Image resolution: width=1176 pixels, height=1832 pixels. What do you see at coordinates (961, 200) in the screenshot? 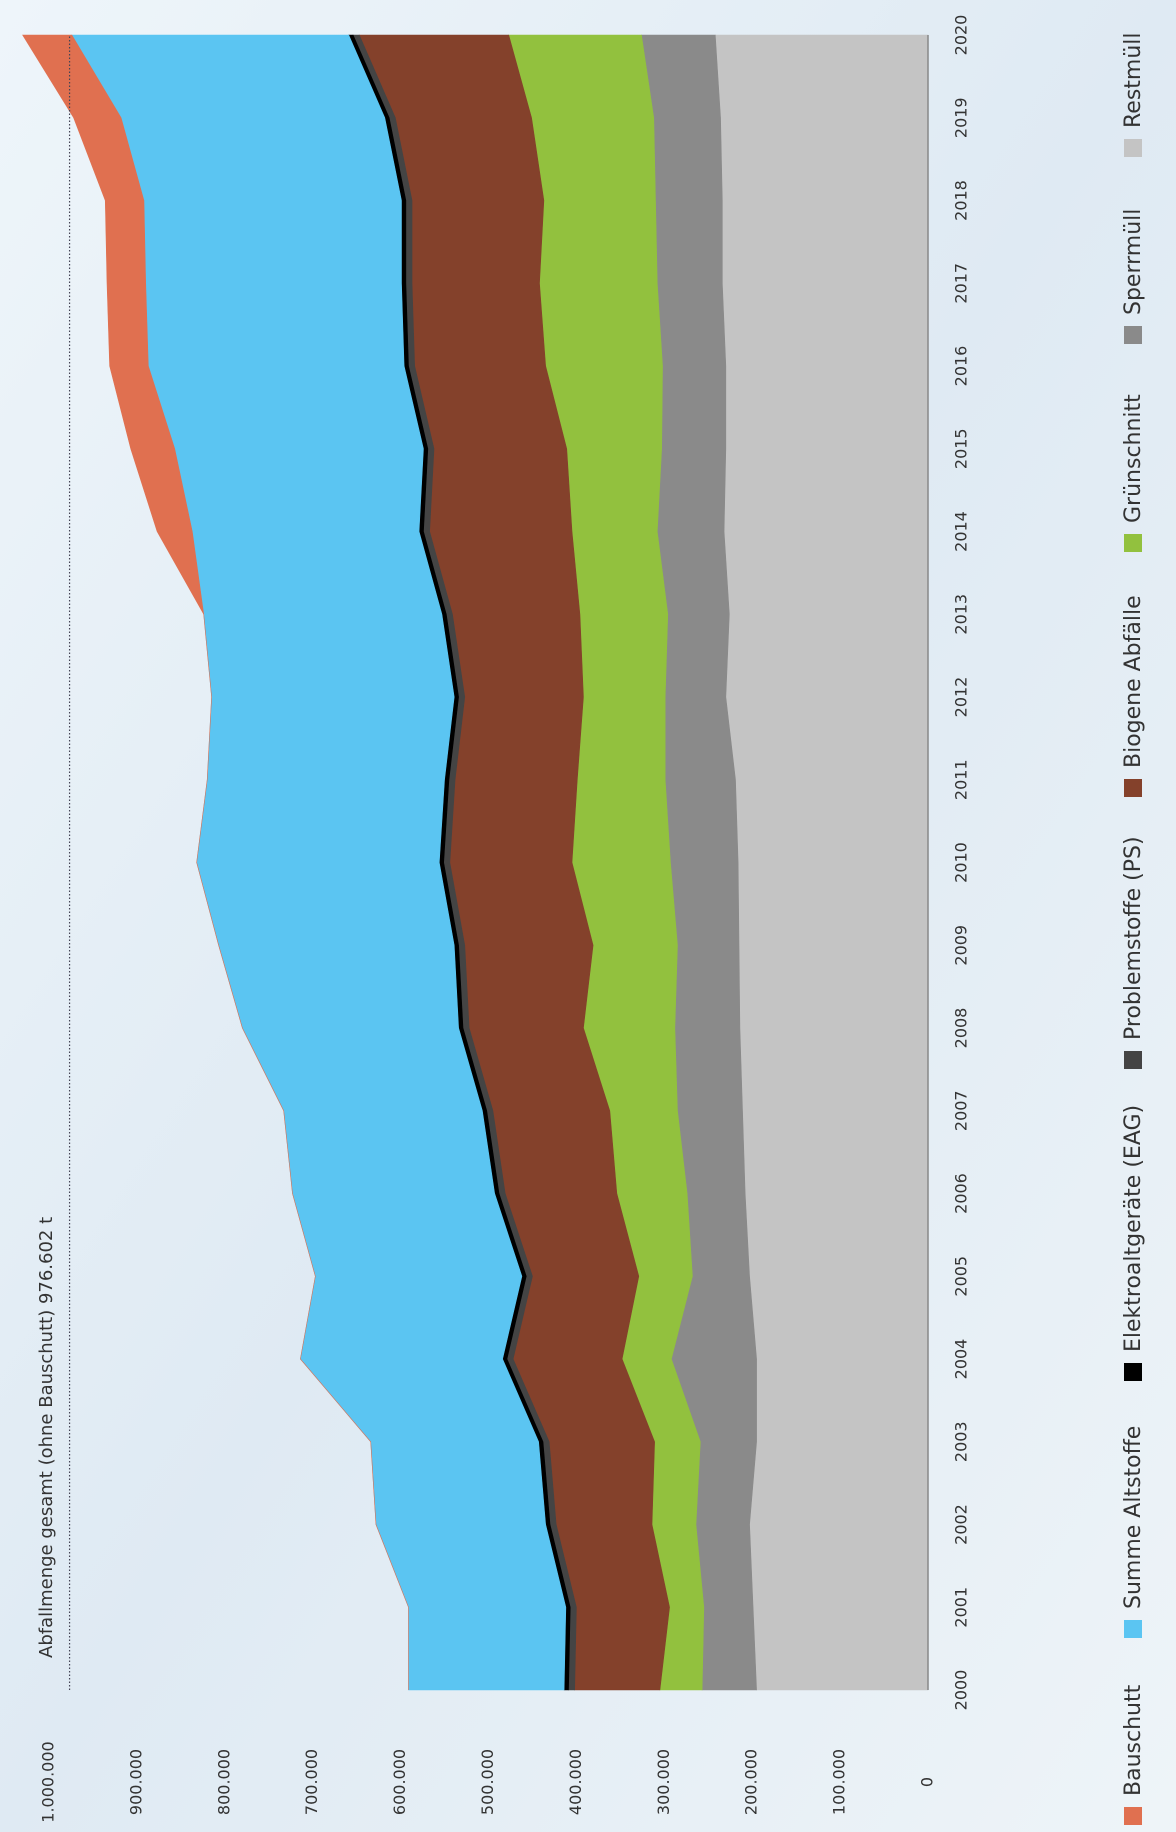
I see `x-tick-label: 2018` at bounding box center [961, 200].